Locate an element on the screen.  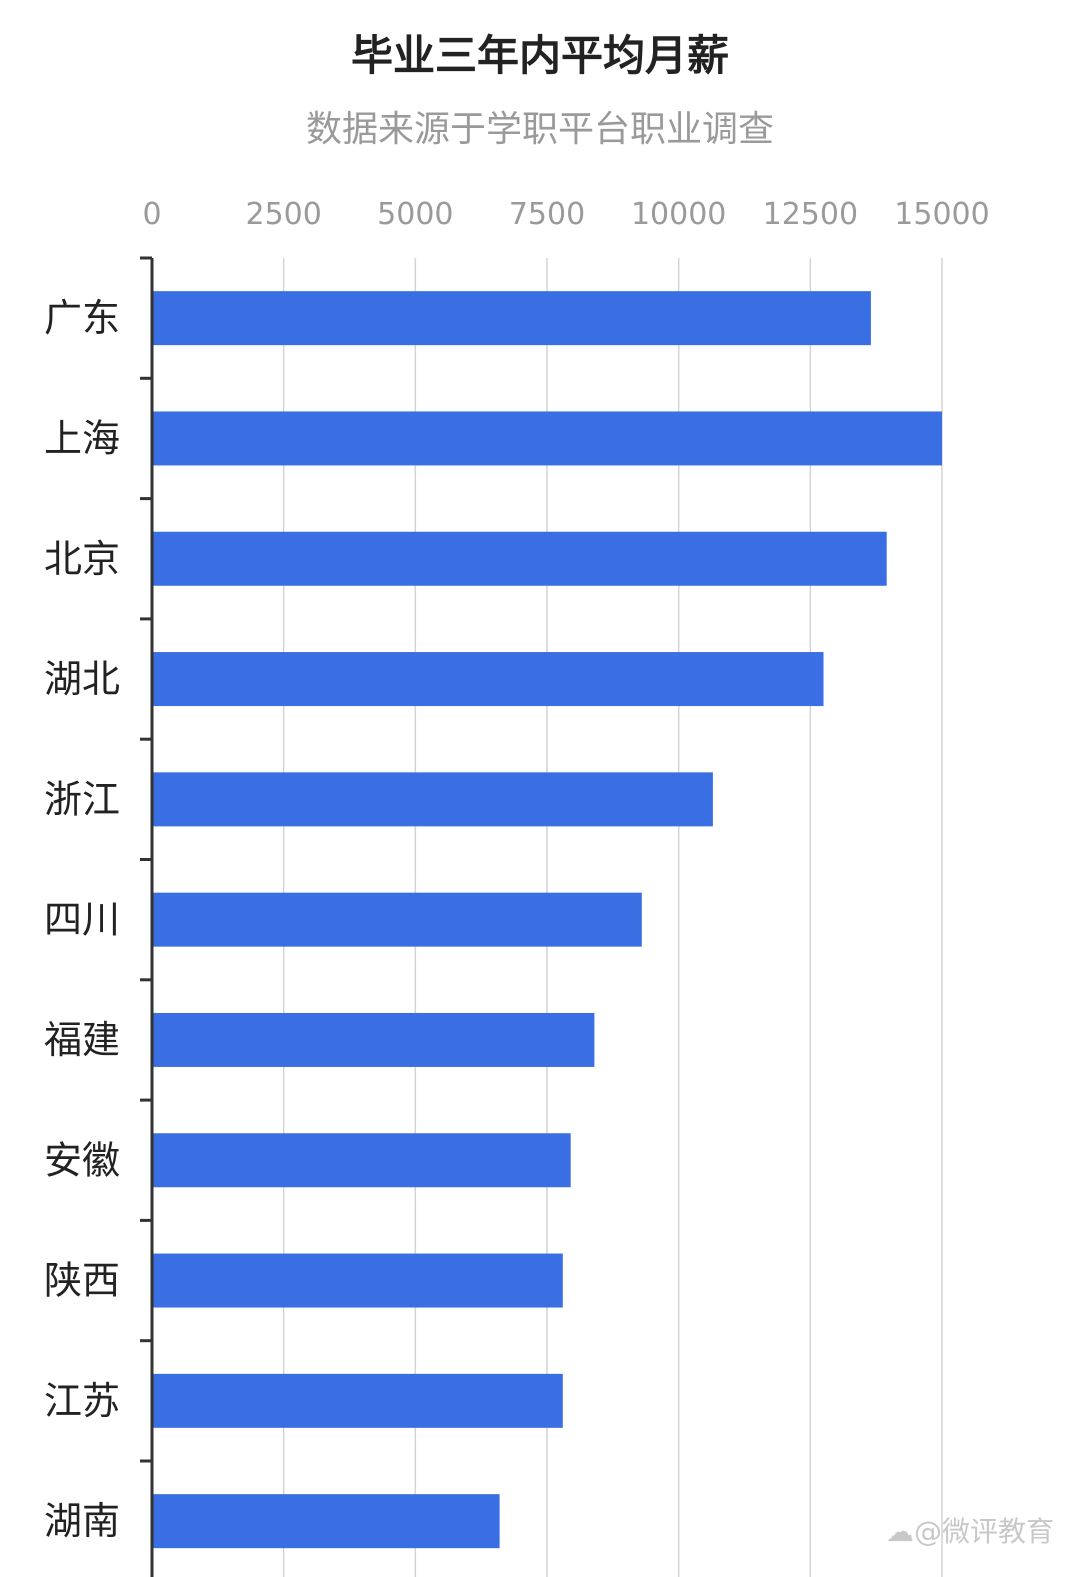
y-category-label: 湖南 is located at coordinates (82, 1521).